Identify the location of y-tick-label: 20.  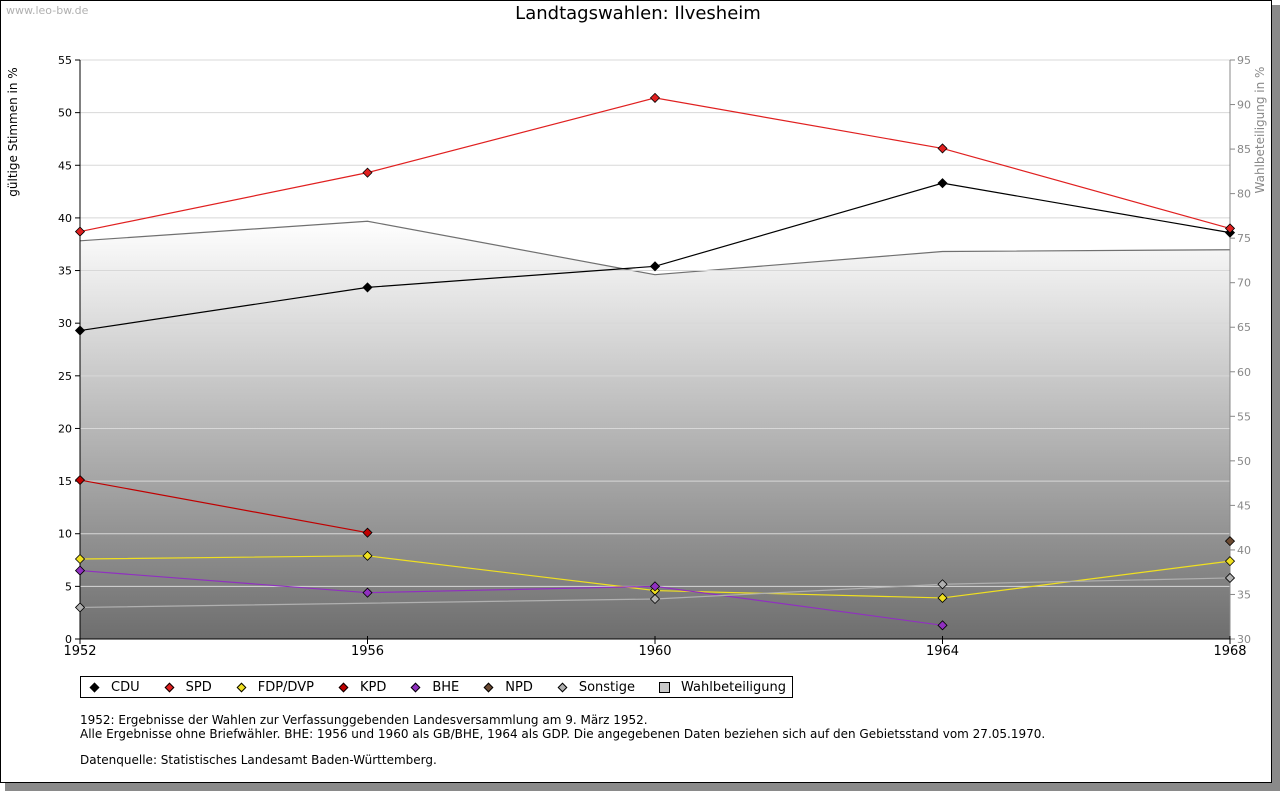
(65, 428).